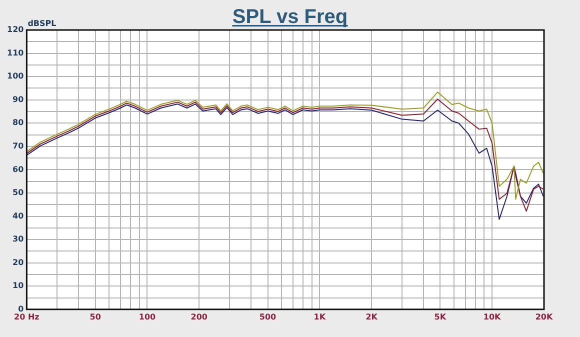 This screenshot has height=337, width=580. What do you see at coordinates (96, 317) in the screenshot?
I see `x-tick-label: 50` at bounding box center [96, 317].